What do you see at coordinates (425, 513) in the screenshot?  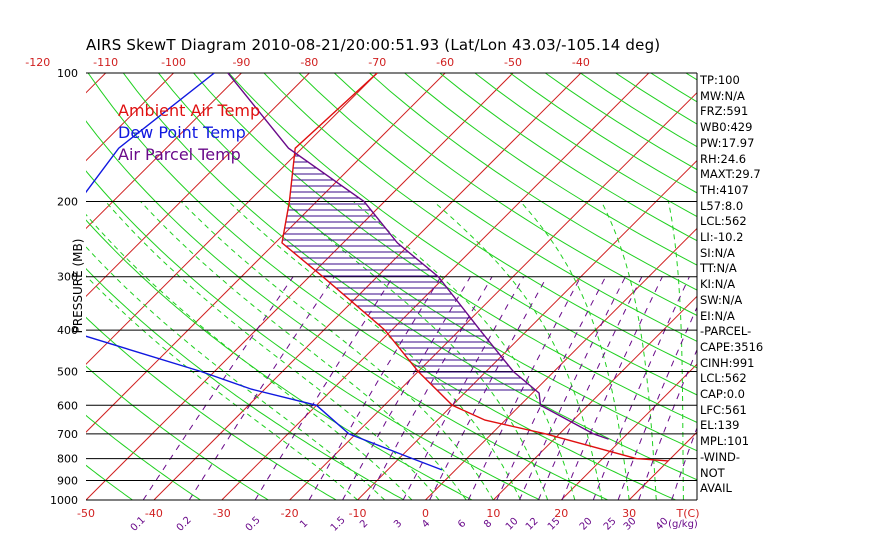 I see `bottom-temp-tick-label: 0` at bounding box center [425, 513].